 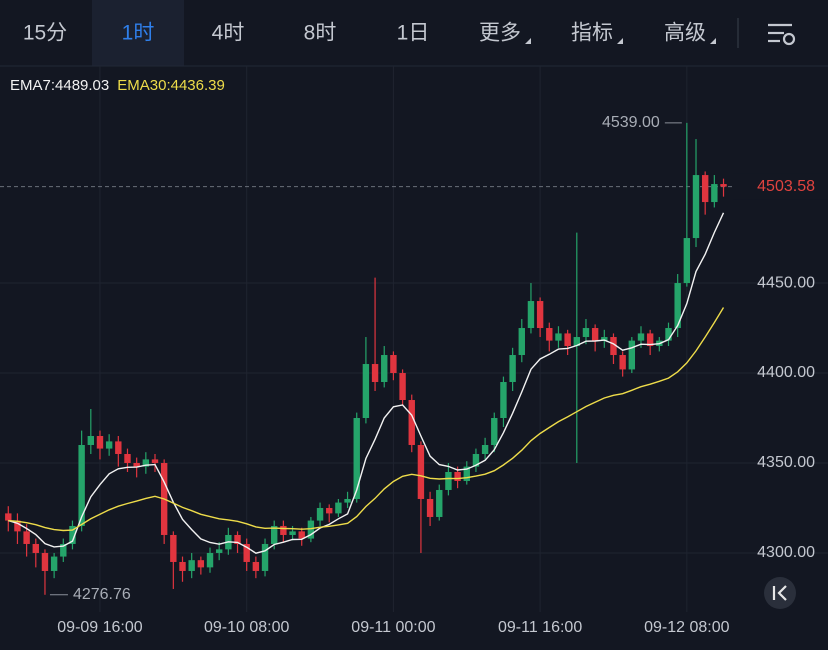 I want to click on active-tab-bg, so click(x=138, y=33).